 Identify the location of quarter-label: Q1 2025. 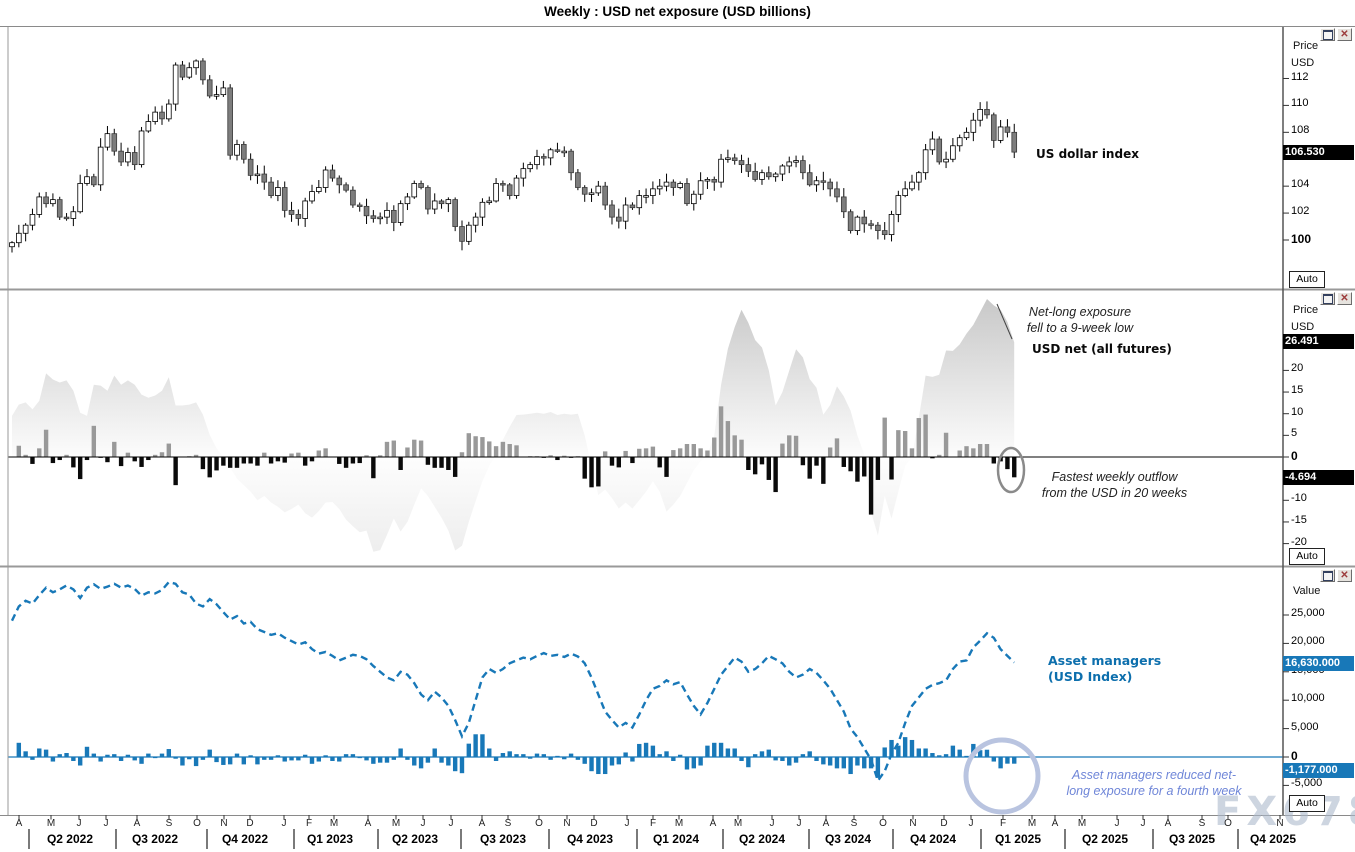
(1018, 839).